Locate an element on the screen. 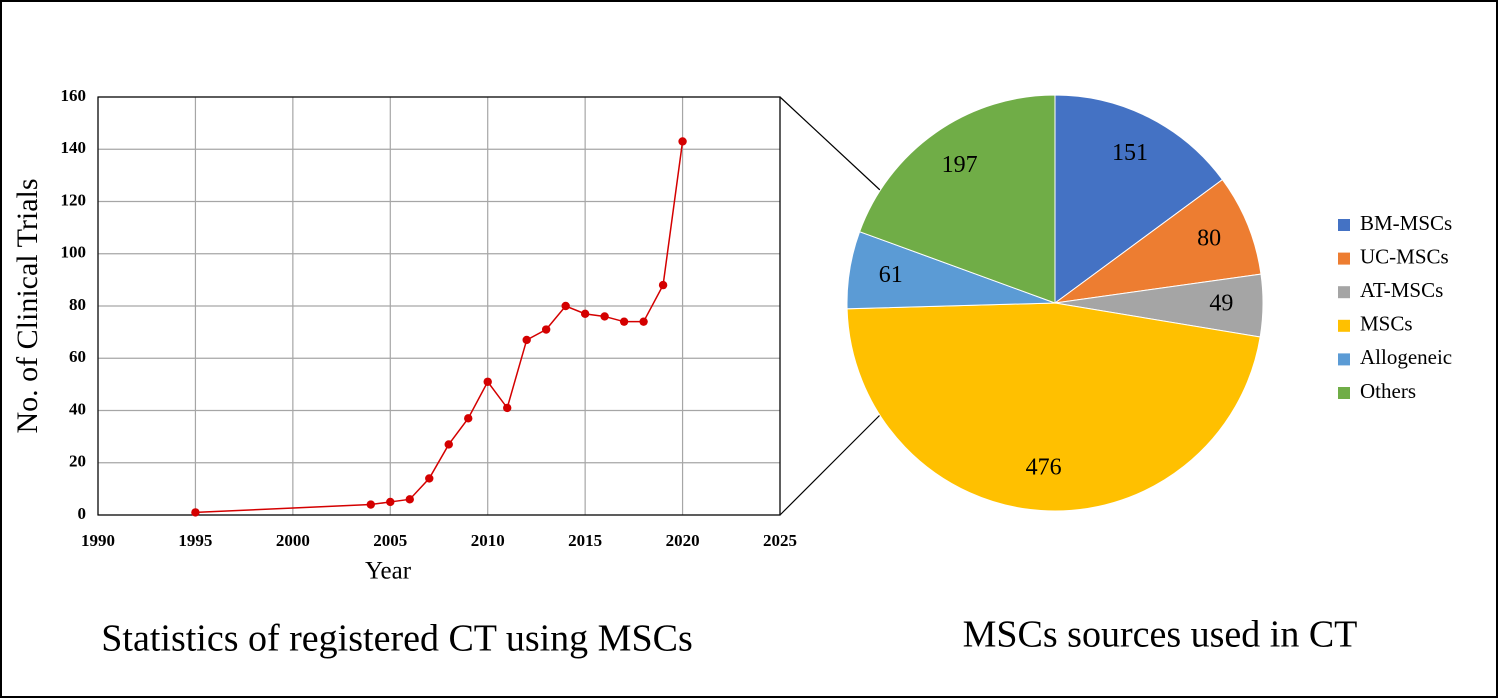 Image resolution: width=1499 pixels, height=699 pixels. data-label: 476 is located at coordinates (1044, 468).